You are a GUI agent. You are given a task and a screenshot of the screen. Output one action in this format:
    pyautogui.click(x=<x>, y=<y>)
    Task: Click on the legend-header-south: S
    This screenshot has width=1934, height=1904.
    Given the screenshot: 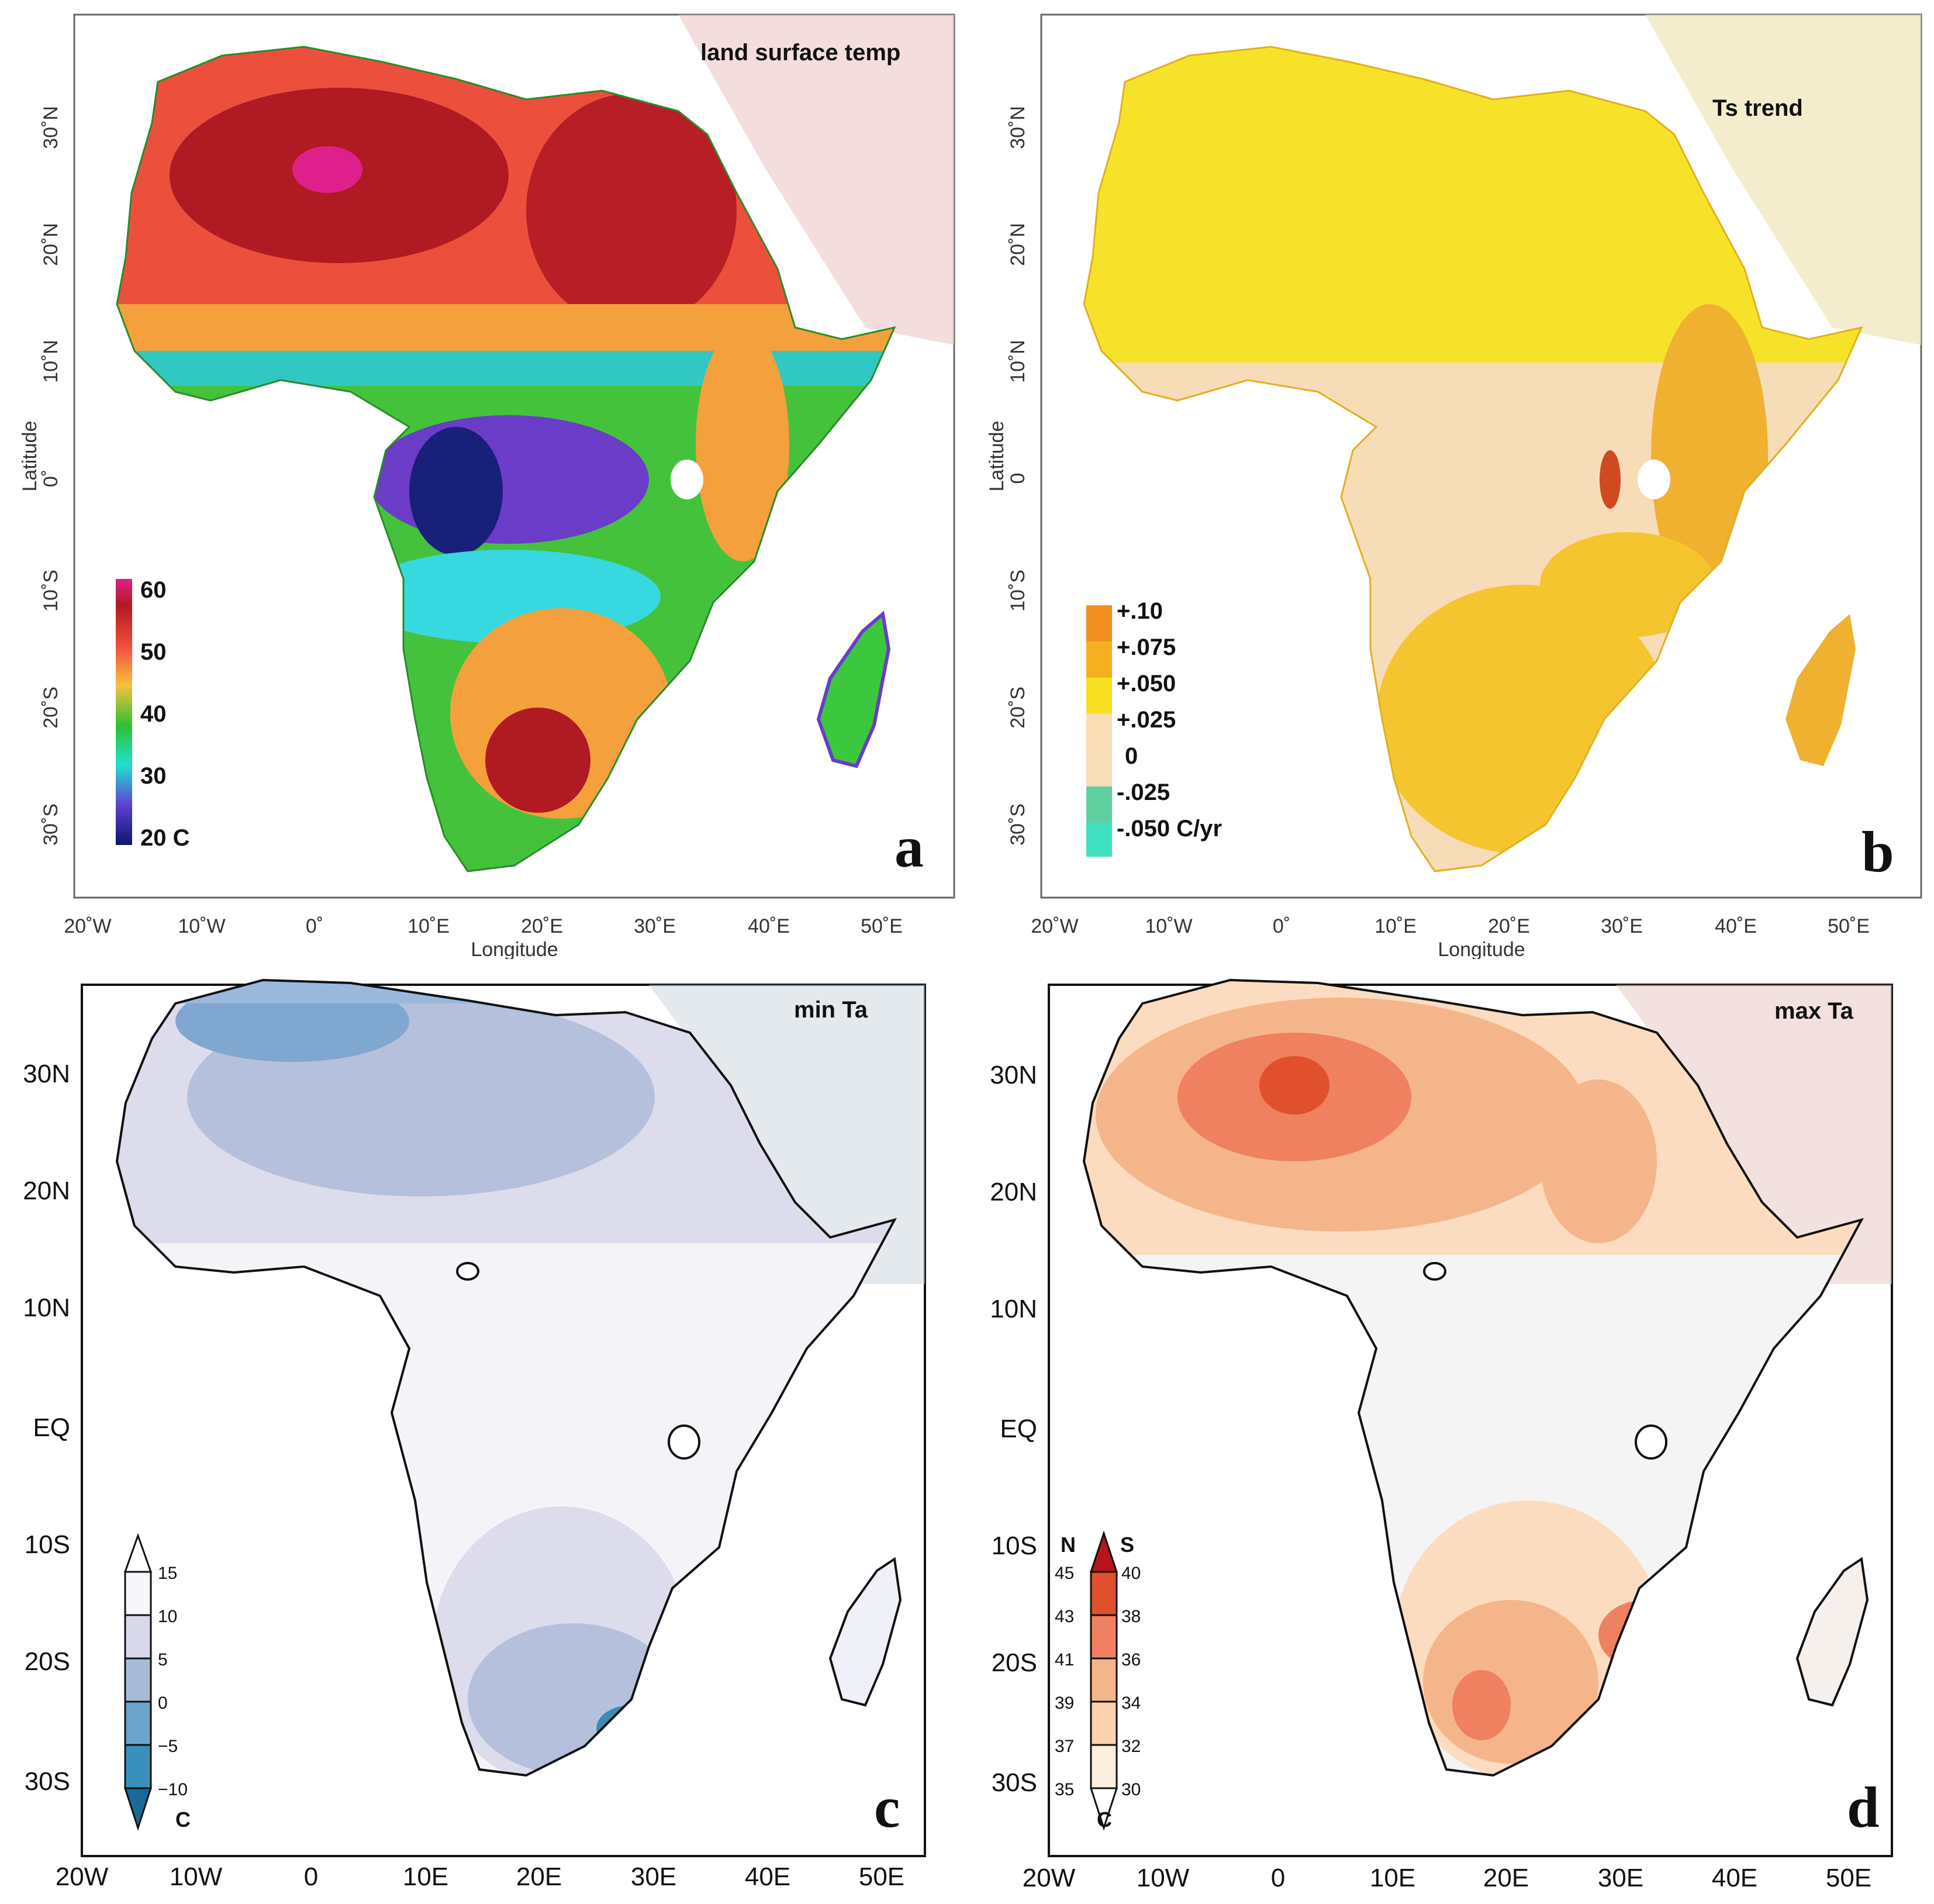 What is the action you would take?
    pyautogui.click(x=1127, y=1545)
    